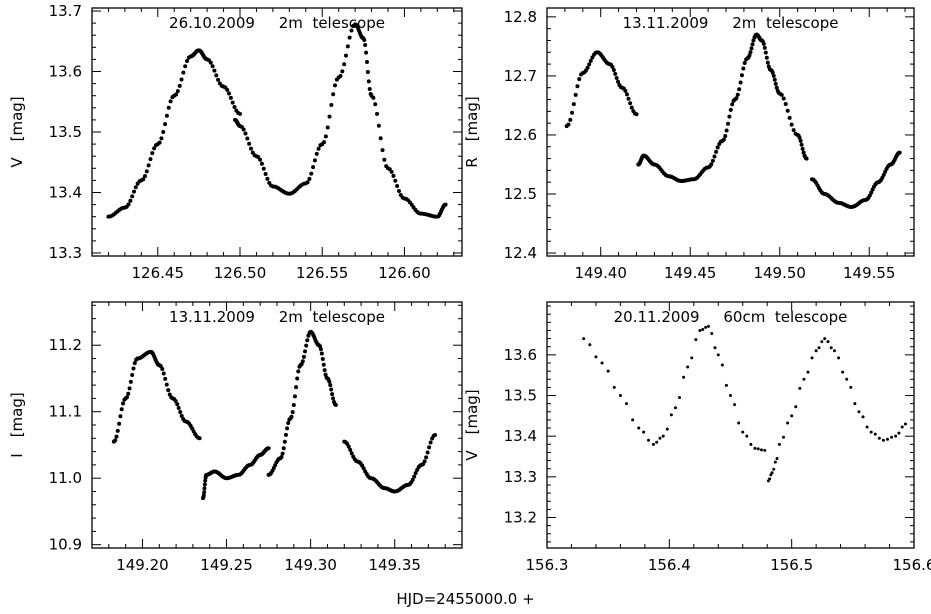 The height and width of the screenshot is (614, 931). What do you see at coordinates (472, 162) in the screenshot?
I see `y-axis-label-band: R` at bounding box center [472, 162].